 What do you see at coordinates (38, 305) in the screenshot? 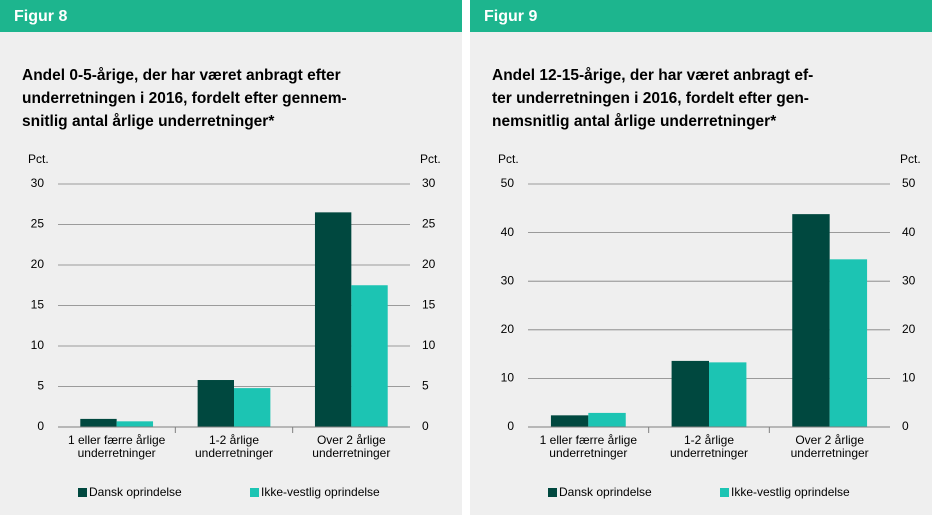
I see `y-tick-label: 15` at bounding box center [38, 305].